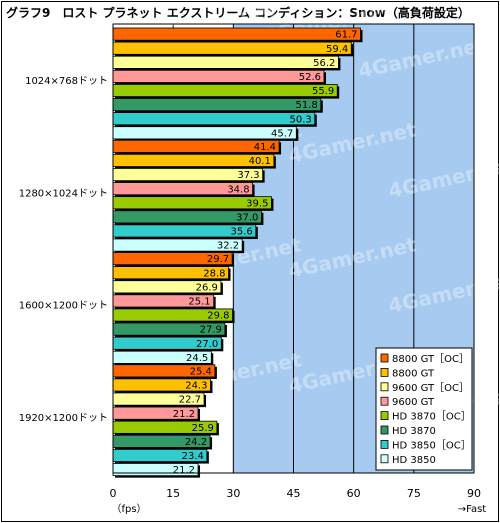 The height and width of the screenshot is (523, 500). I want to click on legend-label: 8800 GT, so click(413, 373).